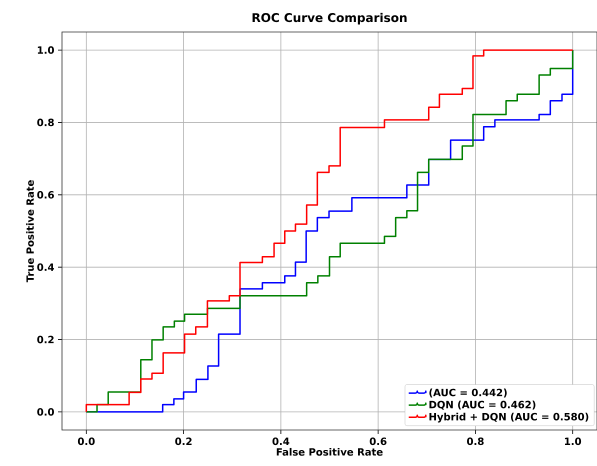 The height and width of the screenshot is (466, 597). Describe the element at coordinates (378, 442) in the screenshot. I see `x-tick-label: 0.6` at that location.